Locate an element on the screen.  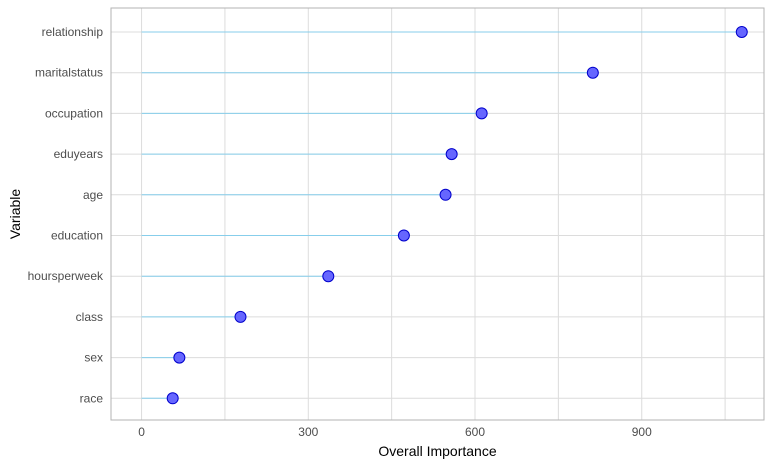
y-tick-label: relationship is located at coordinates (73, 32).